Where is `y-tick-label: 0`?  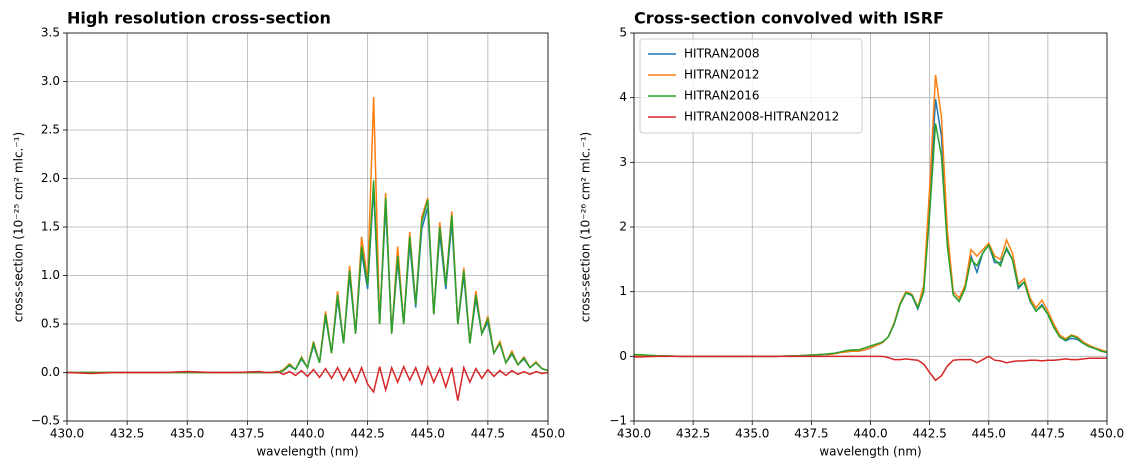 y-tick-label: 0 is located at coordinates (623, 356).